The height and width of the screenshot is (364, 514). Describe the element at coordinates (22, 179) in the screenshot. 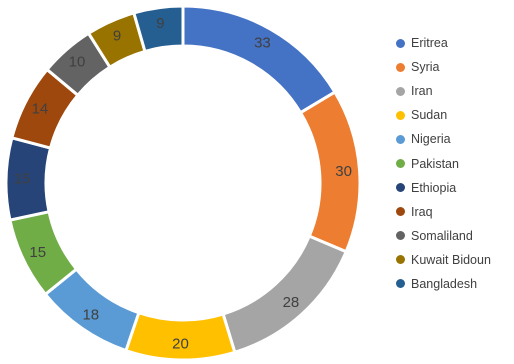

I see `data-label-ethiopia: 15` at that location.